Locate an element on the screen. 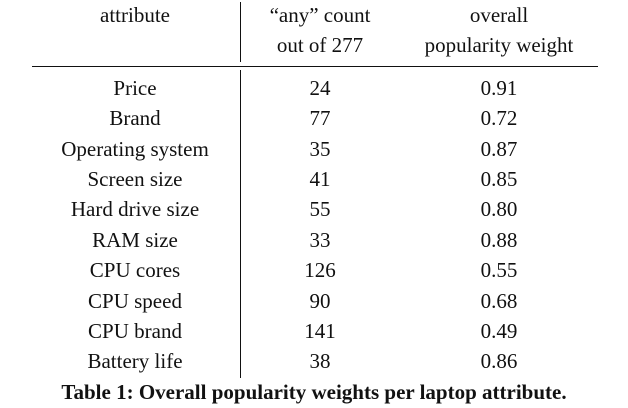 The width and height of the screenshot is (628, 408). header-attribute: attribute is located at coordinates (135, 15).